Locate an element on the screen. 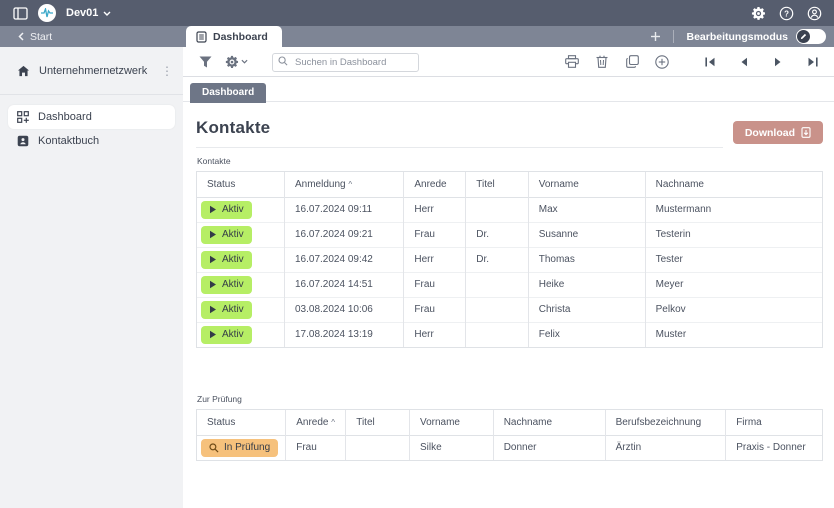 This screenshot has height=508, width=834. document-icon is located at coordinates (201, 36).